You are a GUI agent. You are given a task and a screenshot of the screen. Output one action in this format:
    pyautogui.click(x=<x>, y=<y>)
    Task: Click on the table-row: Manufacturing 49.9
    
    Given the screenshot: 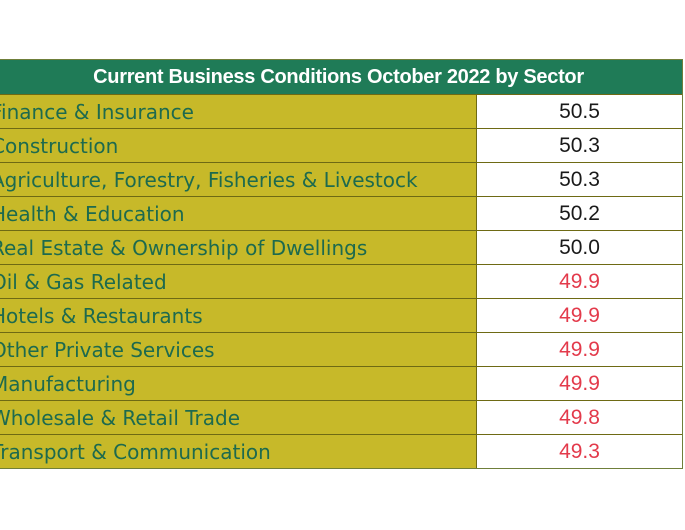 What is the action you would take?
    pyautogui.click(x=341, y=383)
    